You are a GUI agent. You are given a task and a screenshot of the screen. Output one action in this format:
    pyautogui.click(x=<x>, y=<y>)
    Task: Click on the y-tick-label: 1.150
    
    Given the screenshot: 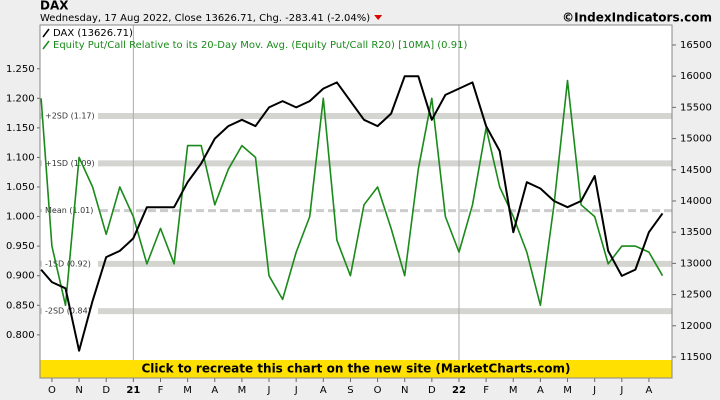 What is the action you would take?
    pyautogui.click(x=20, y=128)
    